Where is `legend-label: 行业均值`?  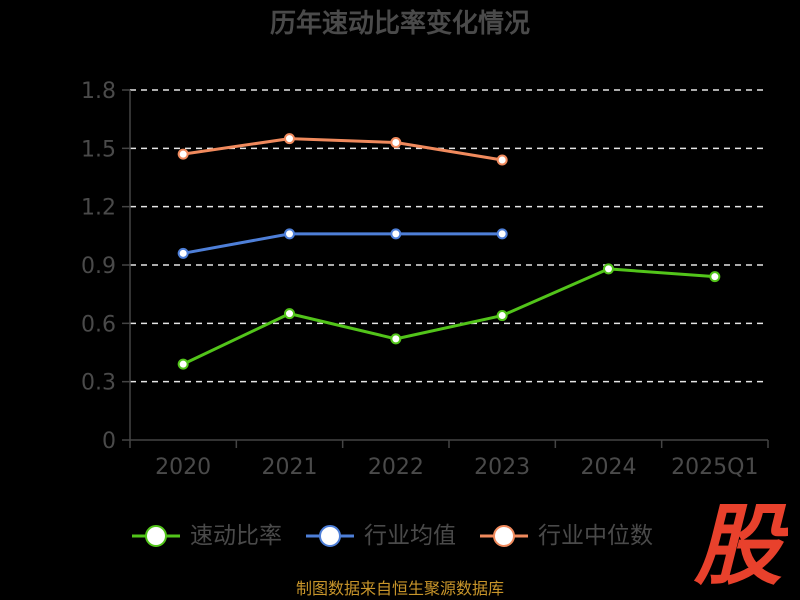 legend-label: 行业均值 is located at coordinates (410, 536).